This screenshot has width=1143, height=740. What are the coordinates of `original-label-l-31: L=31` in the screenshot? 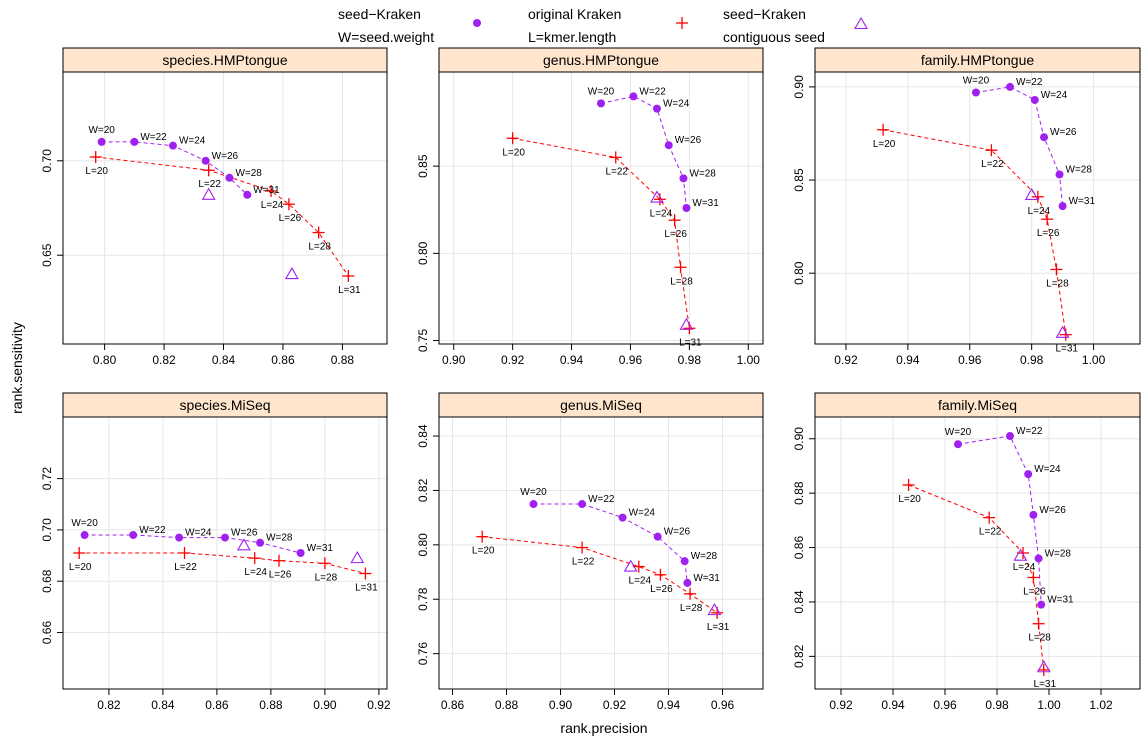 It's located at (718, 627).